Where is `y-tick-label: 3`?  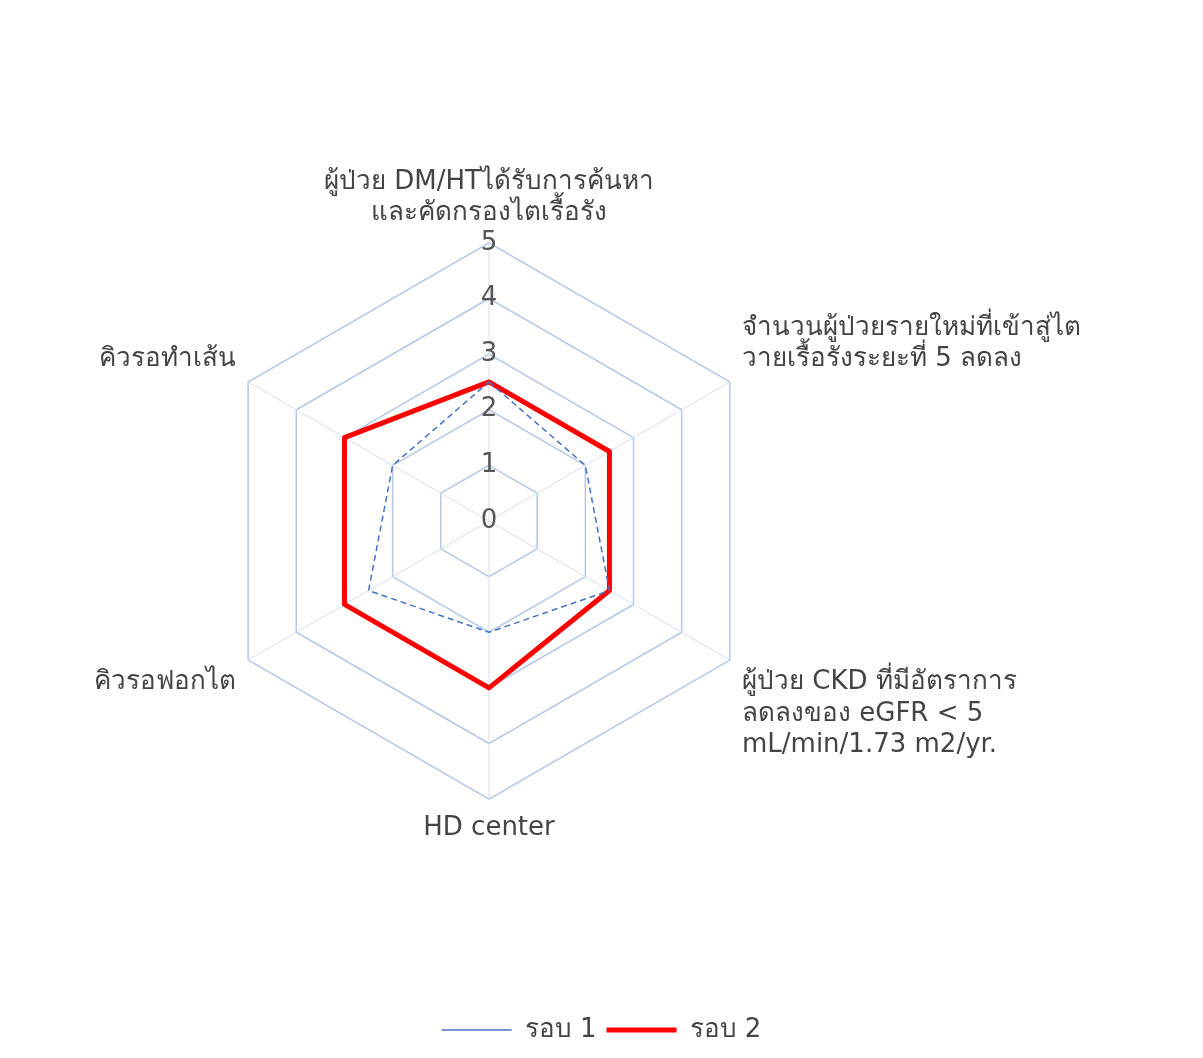 y-tick-label: 3 is located at coordinates (489, 351).